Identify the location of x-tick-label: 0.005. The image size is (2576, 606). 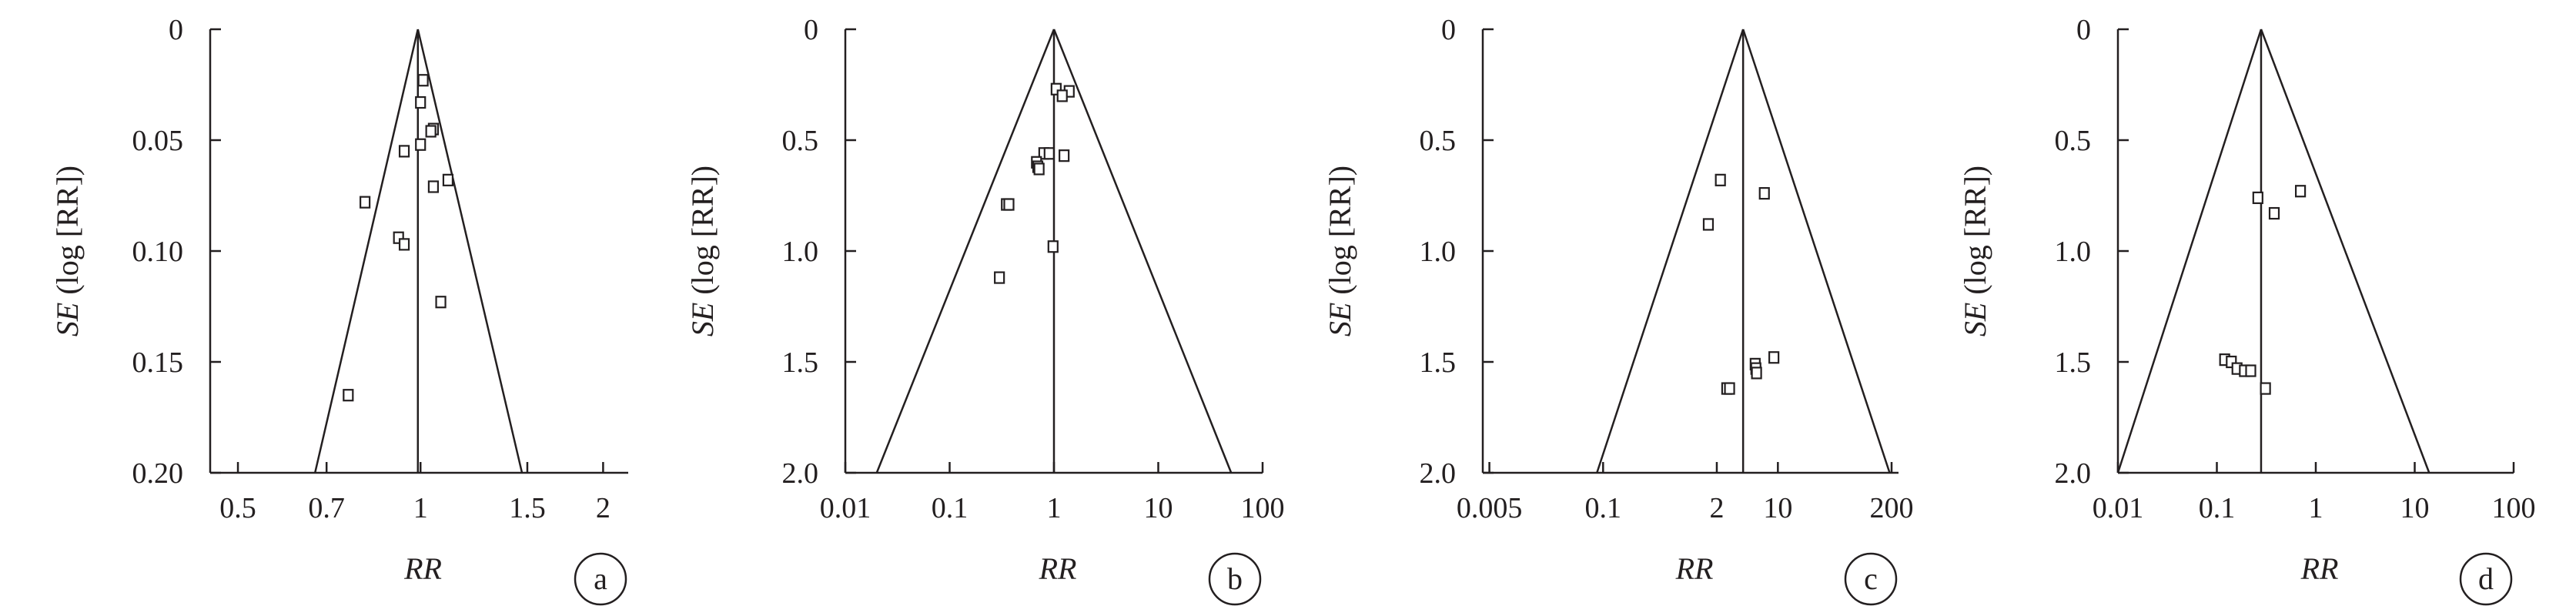
(1490, 508).